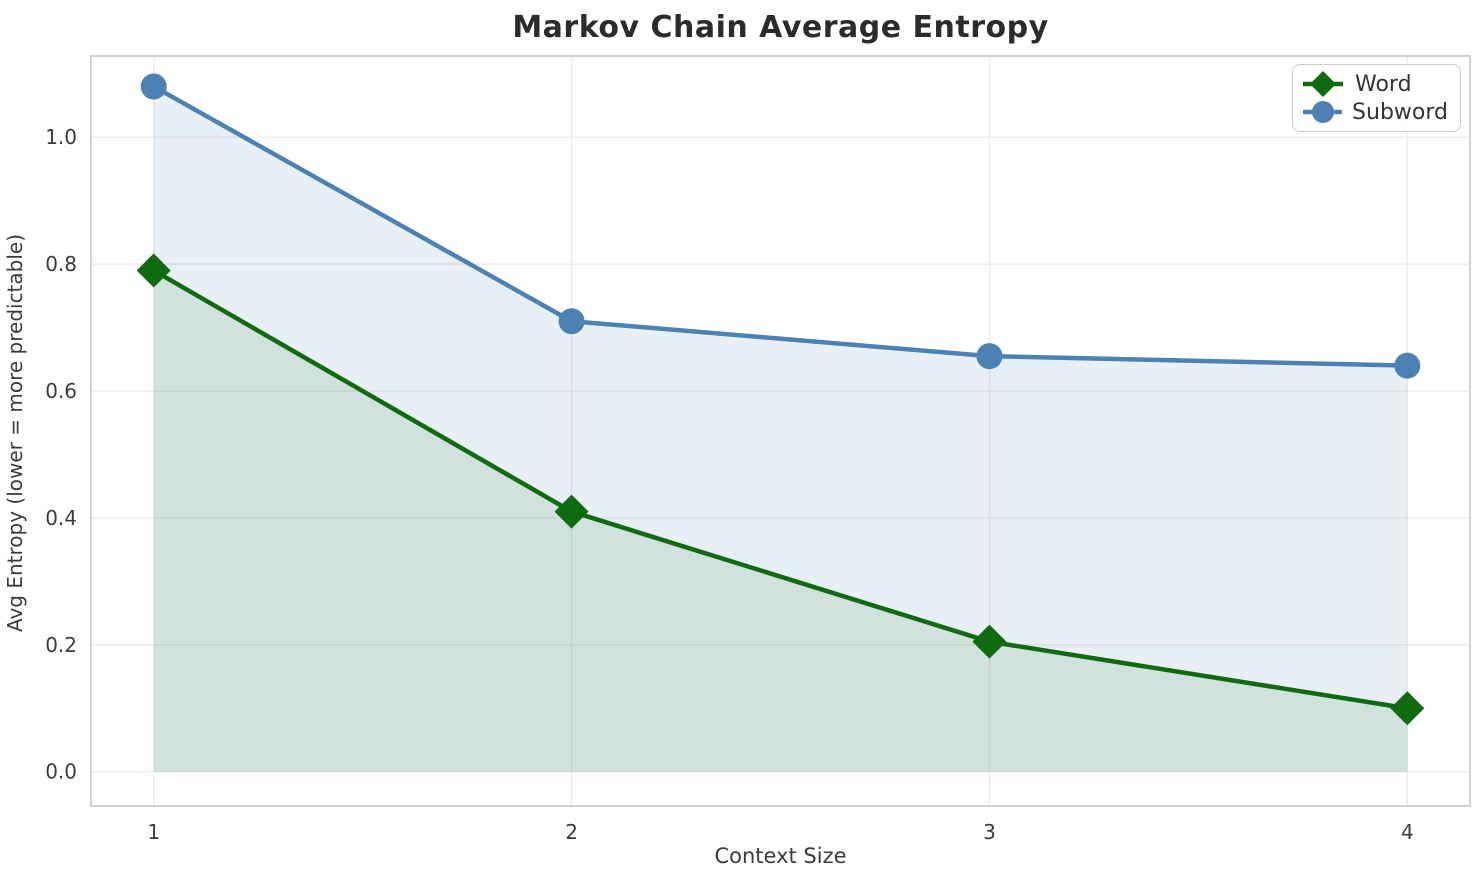  I want to click on data-point-subword-x2, so click(571, 321).